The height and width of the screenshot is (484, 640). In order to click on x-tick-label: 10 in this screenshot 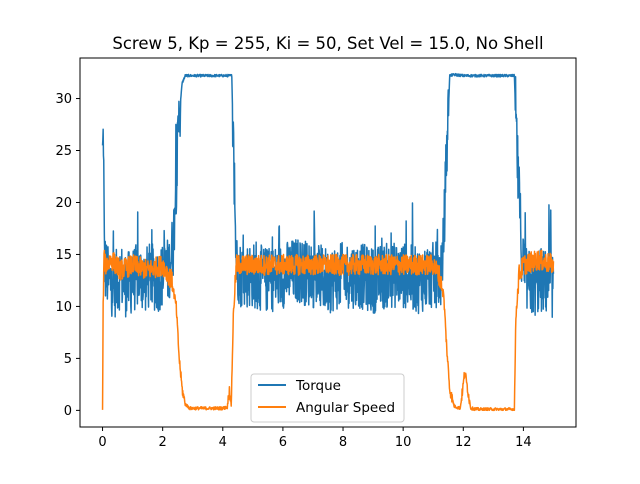, I will do `click(403, 442)`.